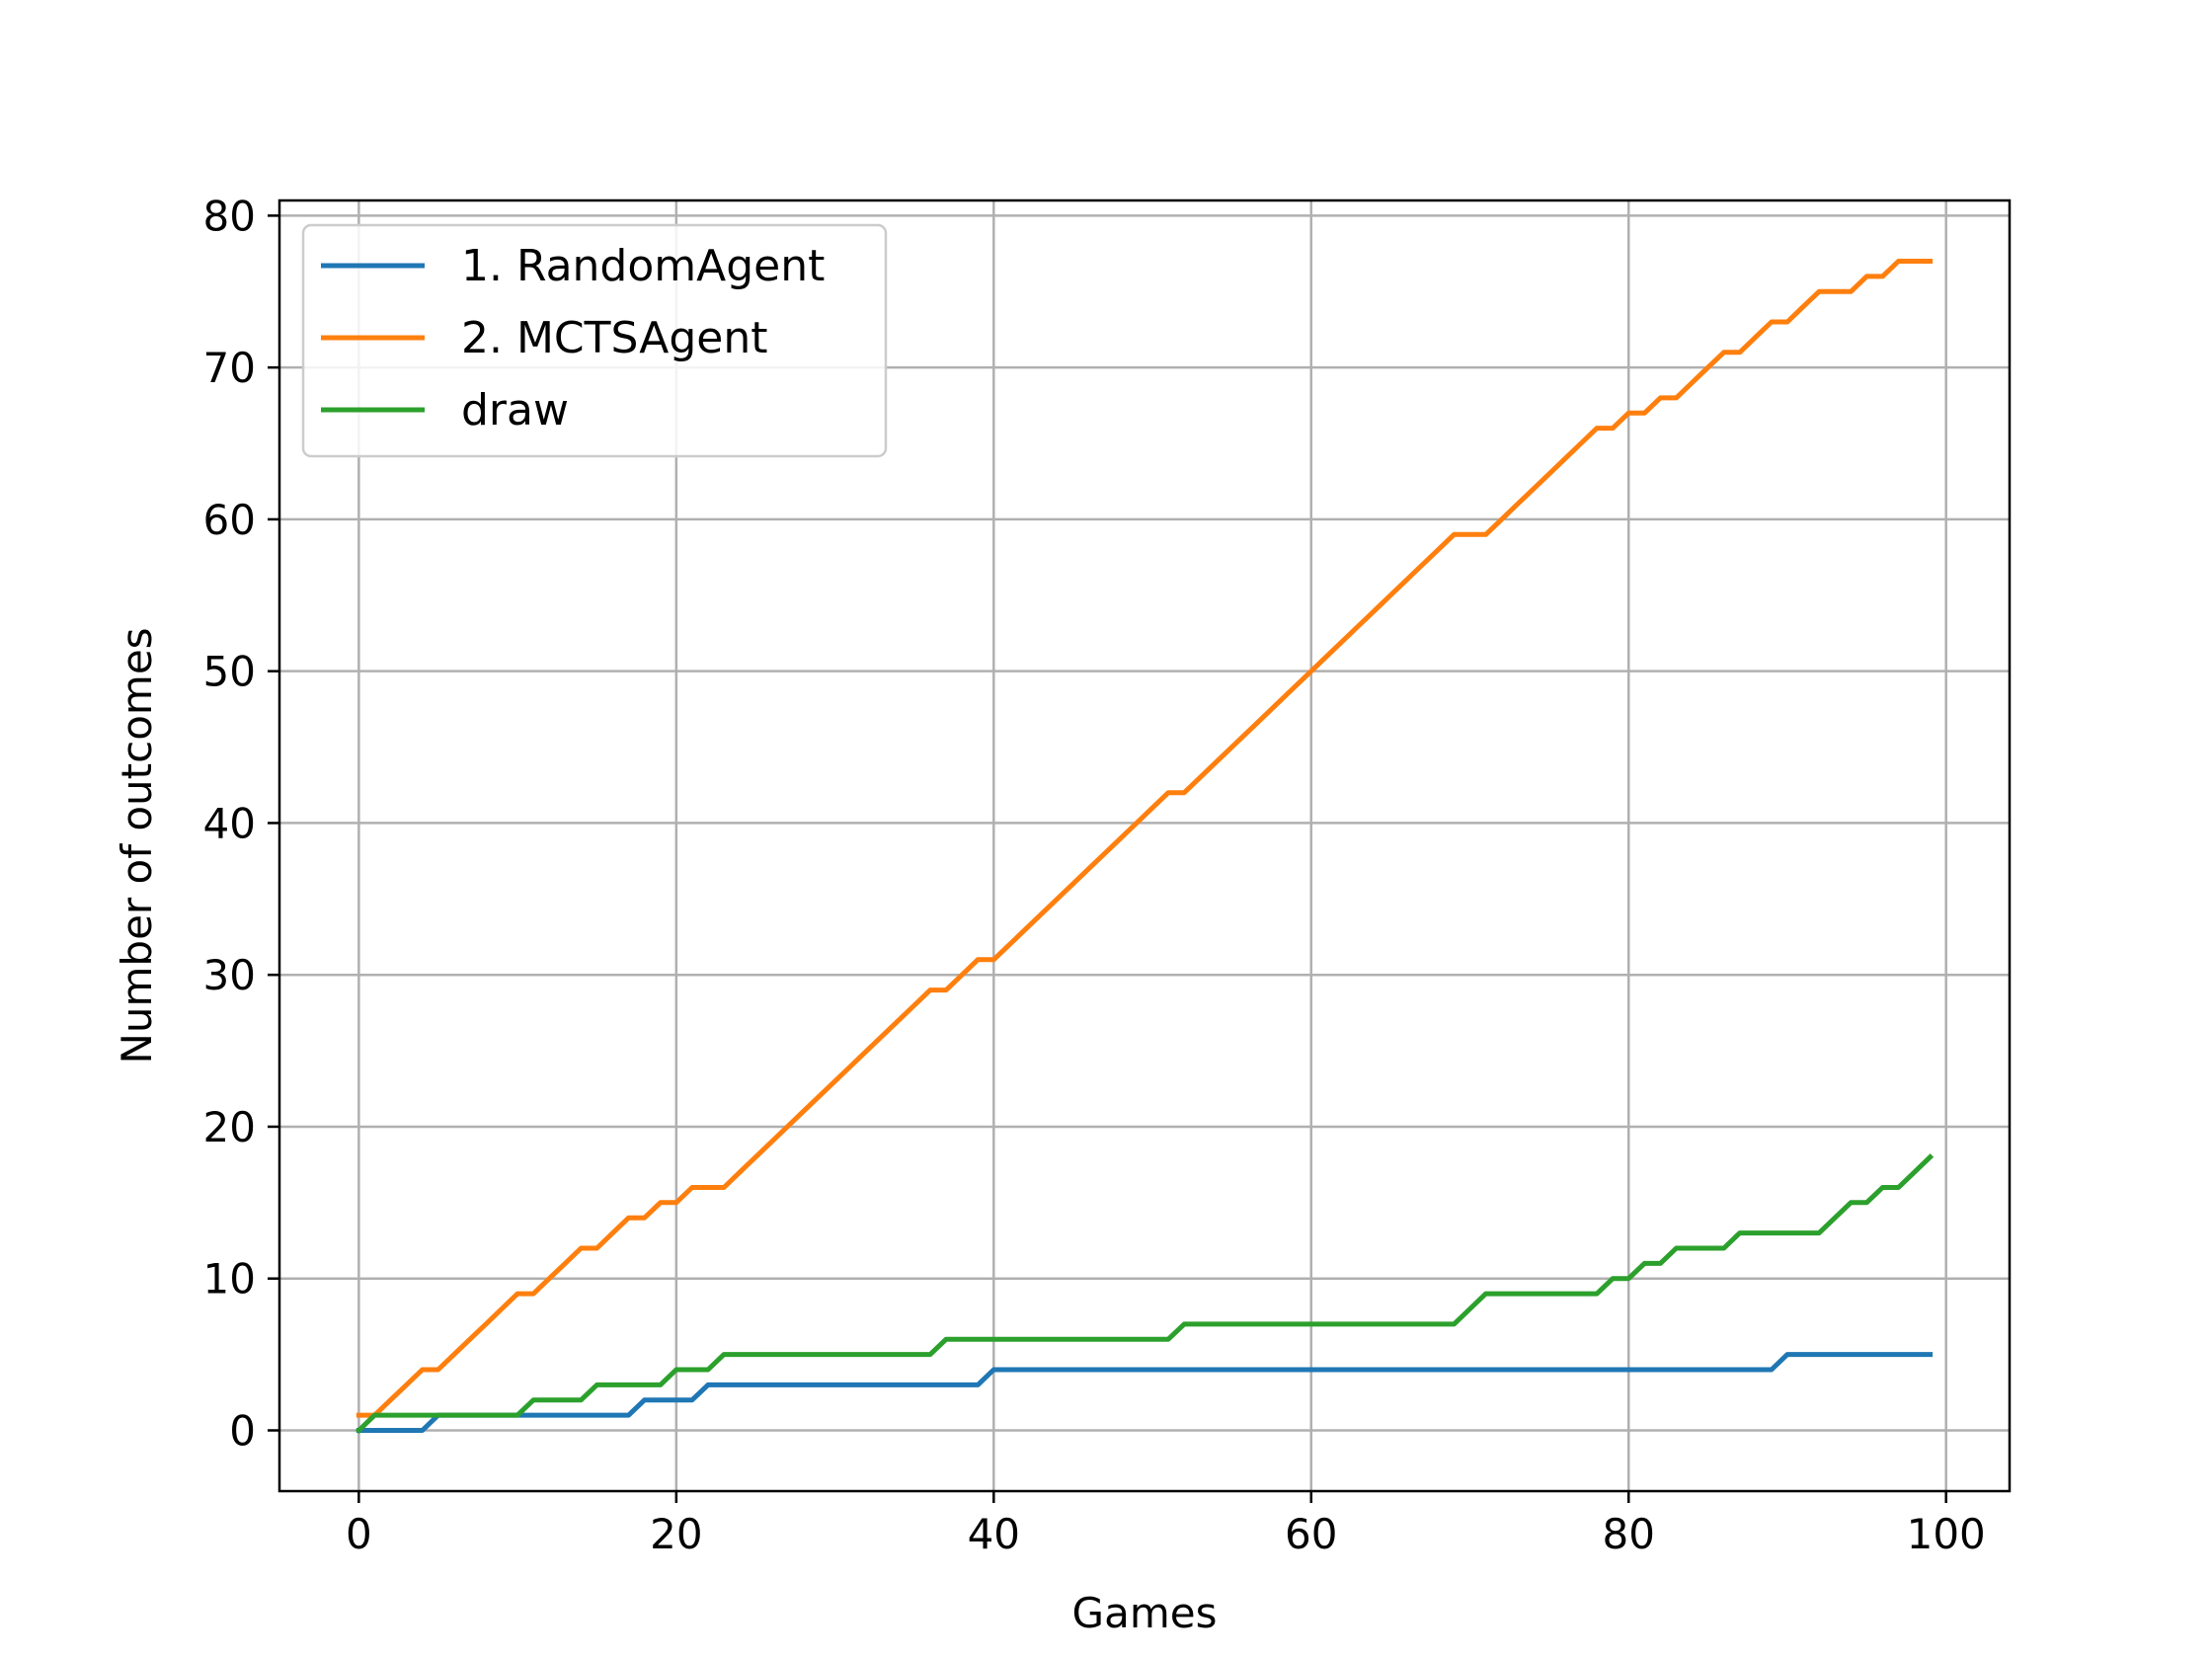 This screenshot has width=2212, height=1659. I want to click on legend-box, so click(595, 340).